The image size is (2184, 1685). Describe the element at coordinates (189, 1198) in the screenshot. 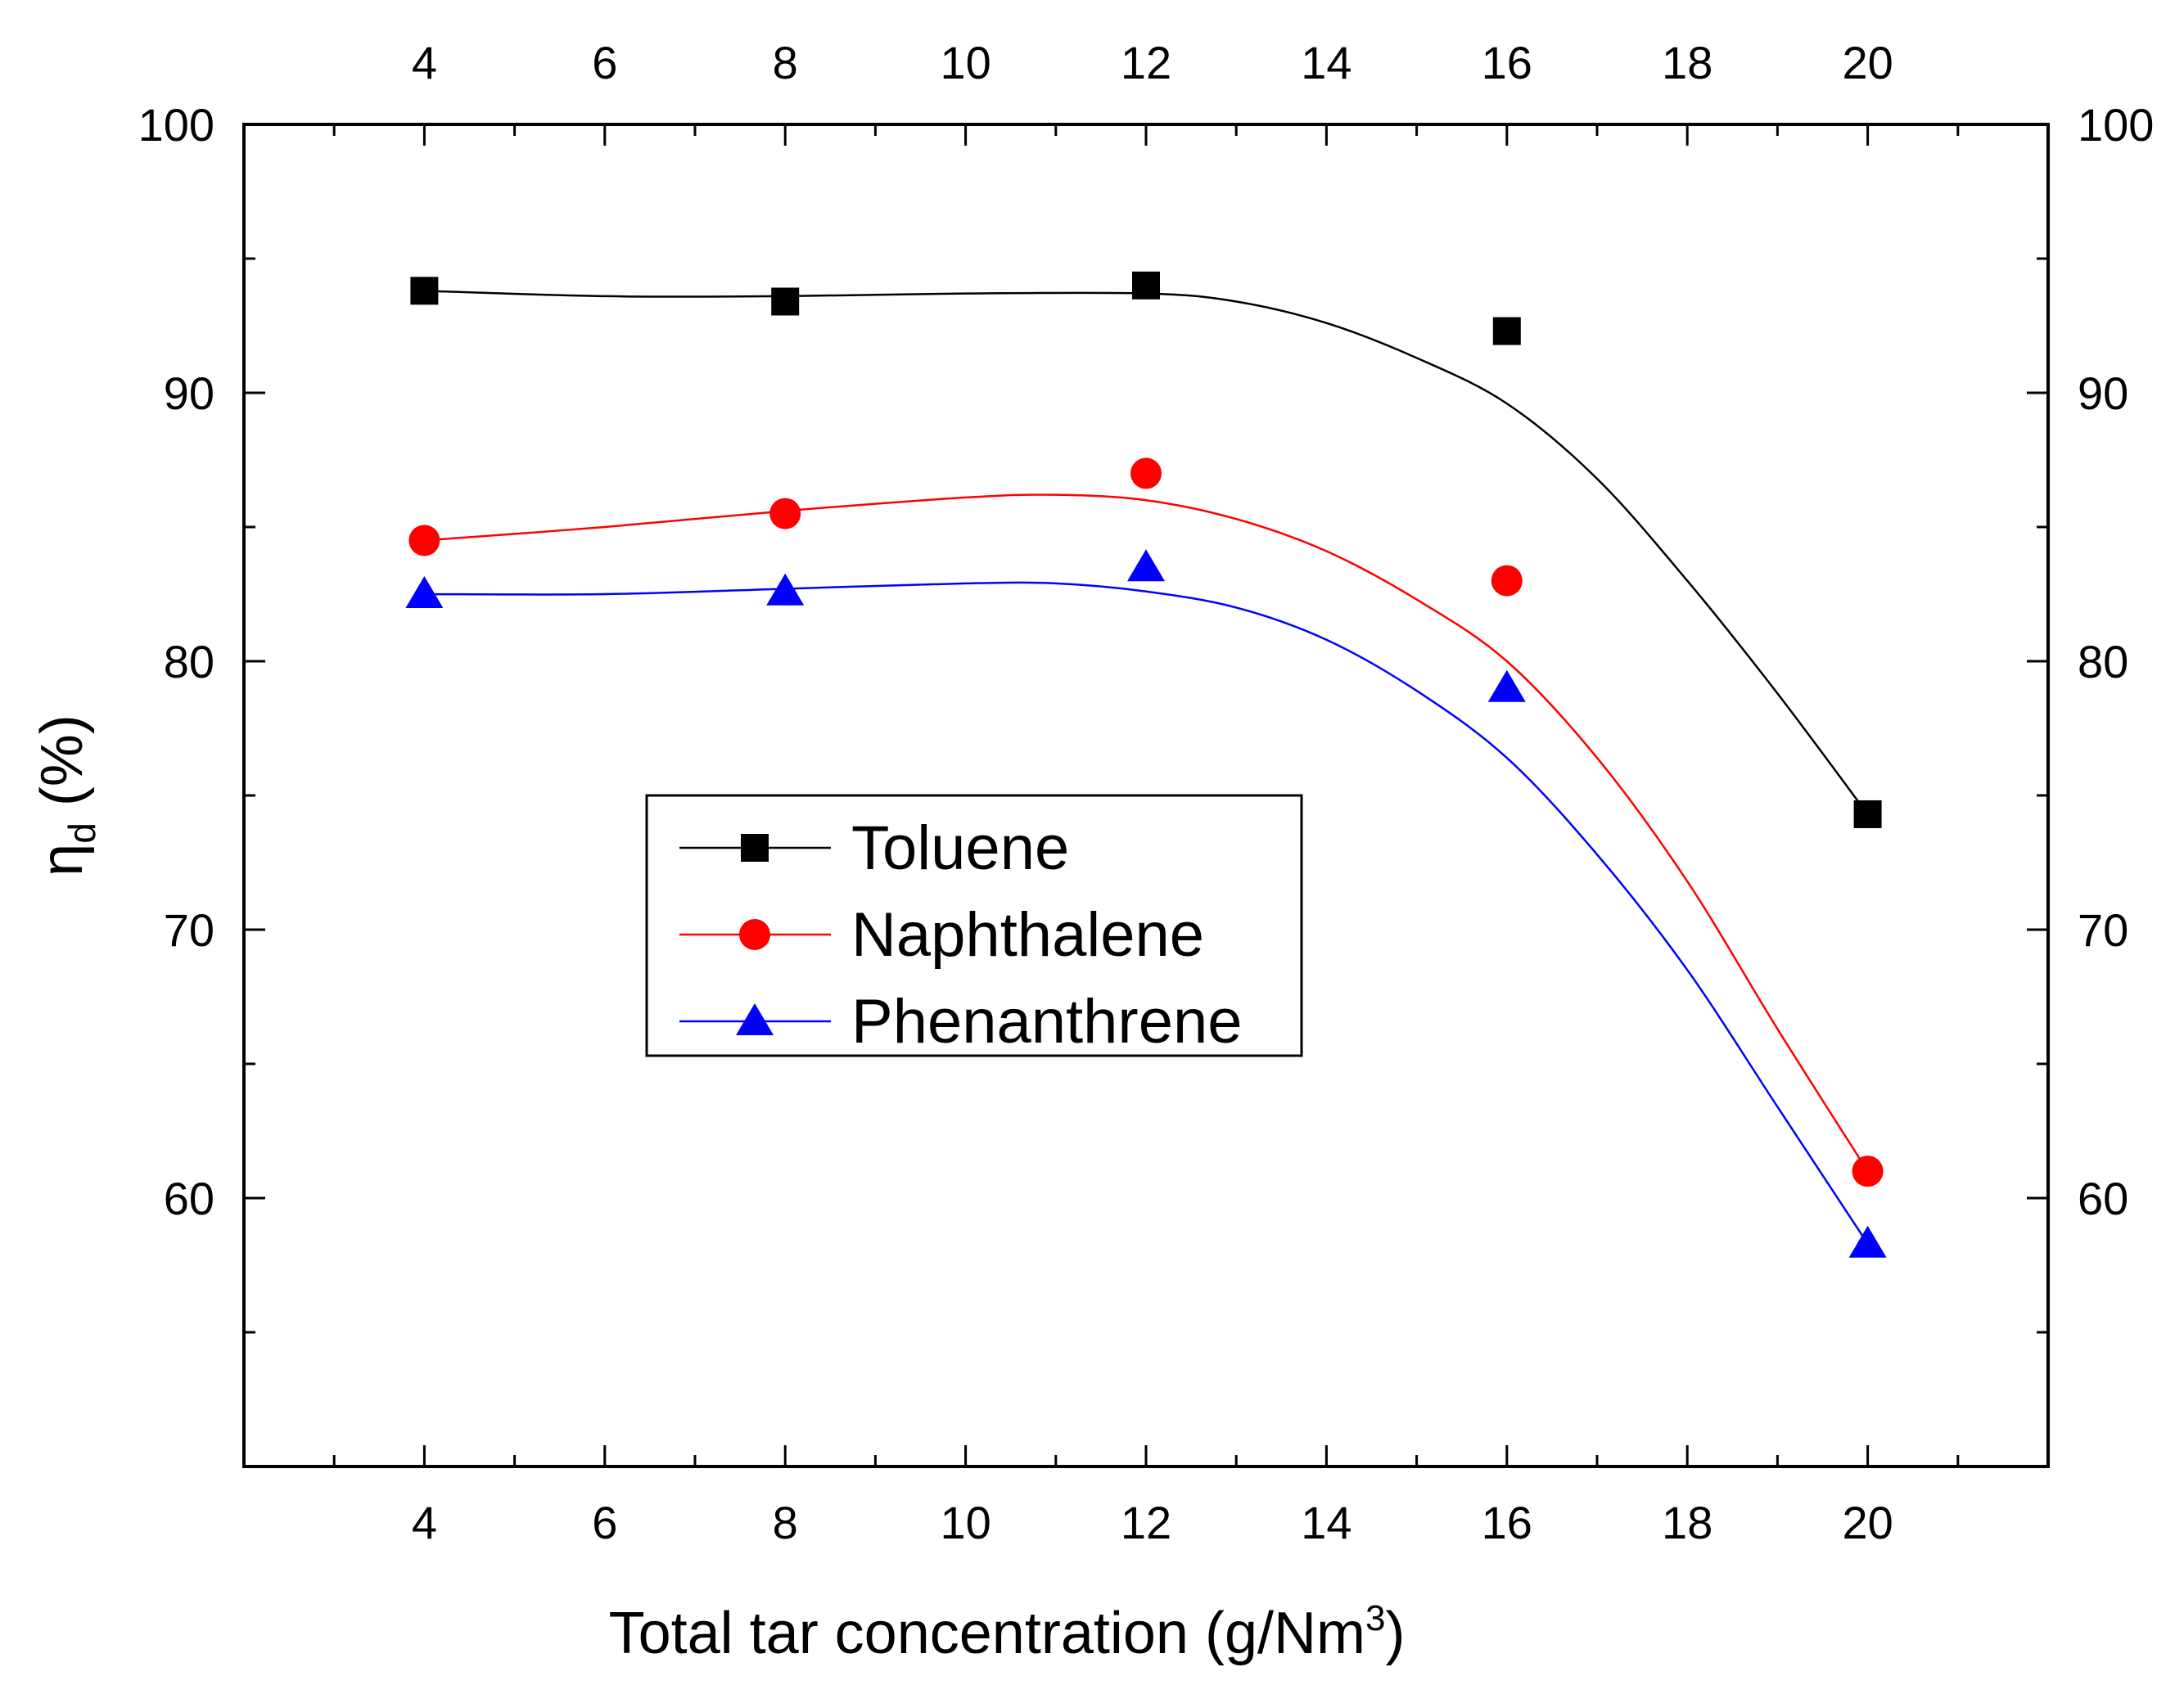

I see `y-tick-label-left: 60` at that location.